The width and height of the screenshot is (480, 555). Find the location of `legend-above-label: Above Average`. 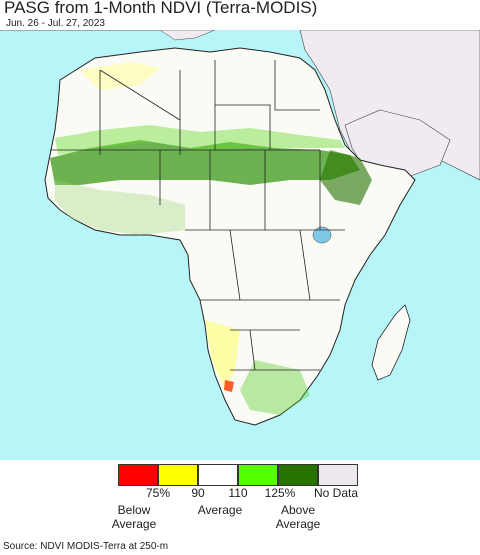

legend-above-label: Above Average is located at coordinates (298, 517).